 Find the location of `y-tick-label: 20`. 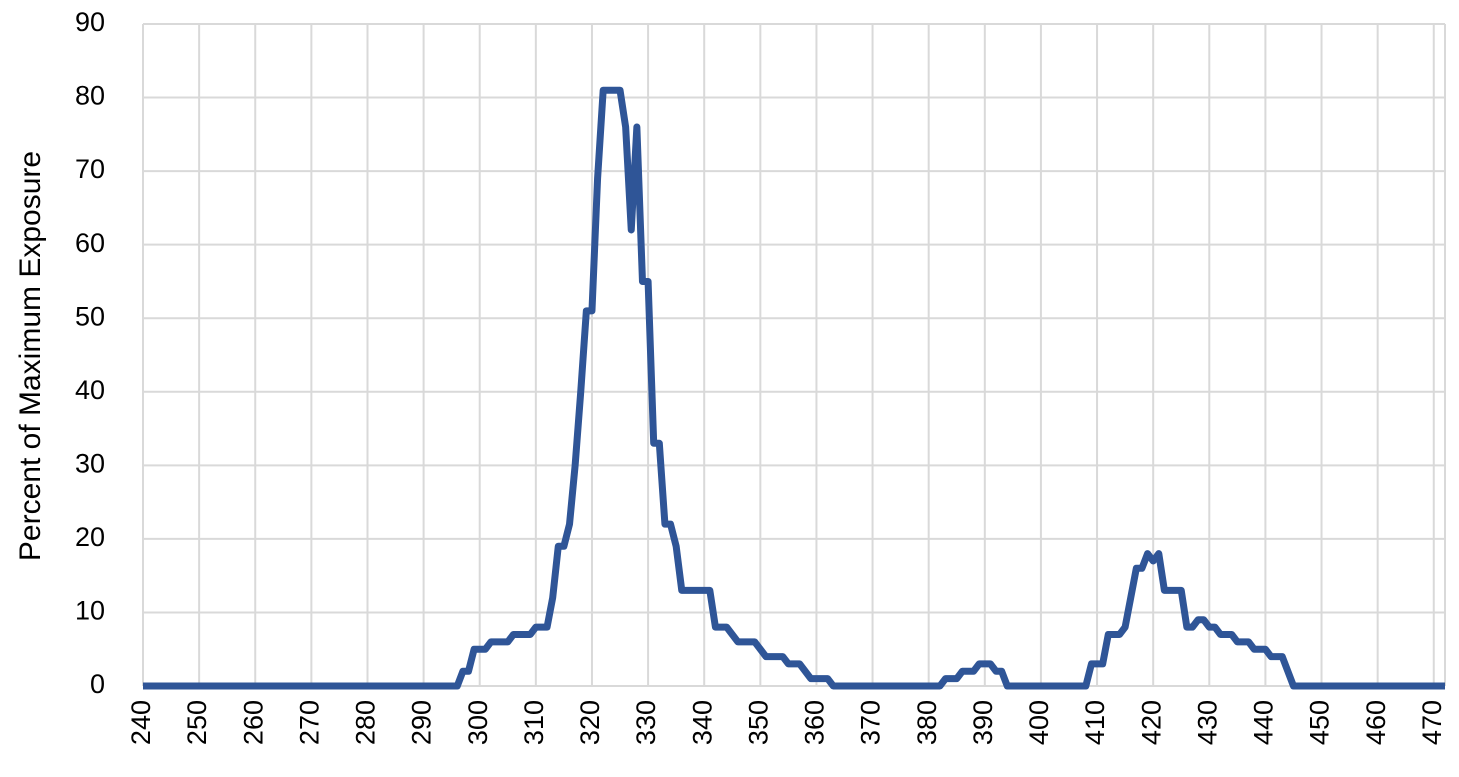

y-tick-label: 20 is located at coordinates (90, 537).